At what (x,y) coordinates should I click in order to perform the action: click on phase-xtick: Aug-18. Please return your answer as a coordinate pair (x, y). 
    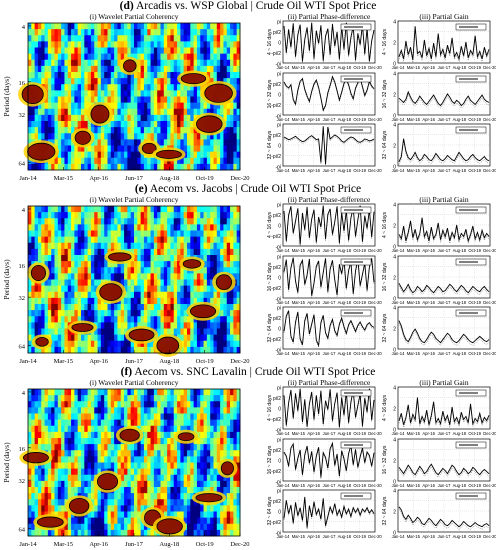
    Looking at the image, I should click on (345, 67).